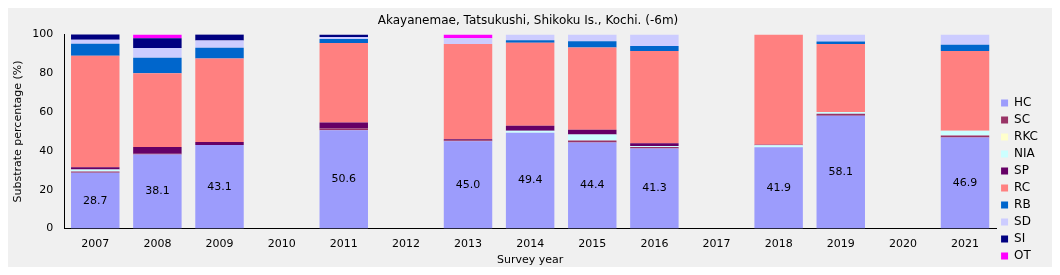 This screenshot has height=275, width=1060. I want to click on x-axis-title: Survey year, so click(530, 260).